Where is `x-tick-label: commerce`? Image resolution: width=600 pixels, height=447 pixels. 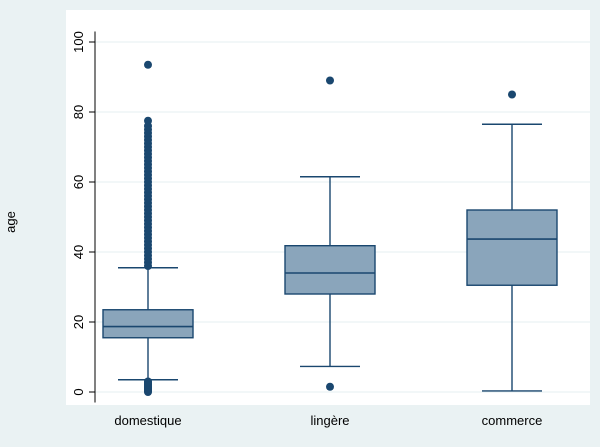
x-tick-label: commerce is located at coordinates (512, 420).